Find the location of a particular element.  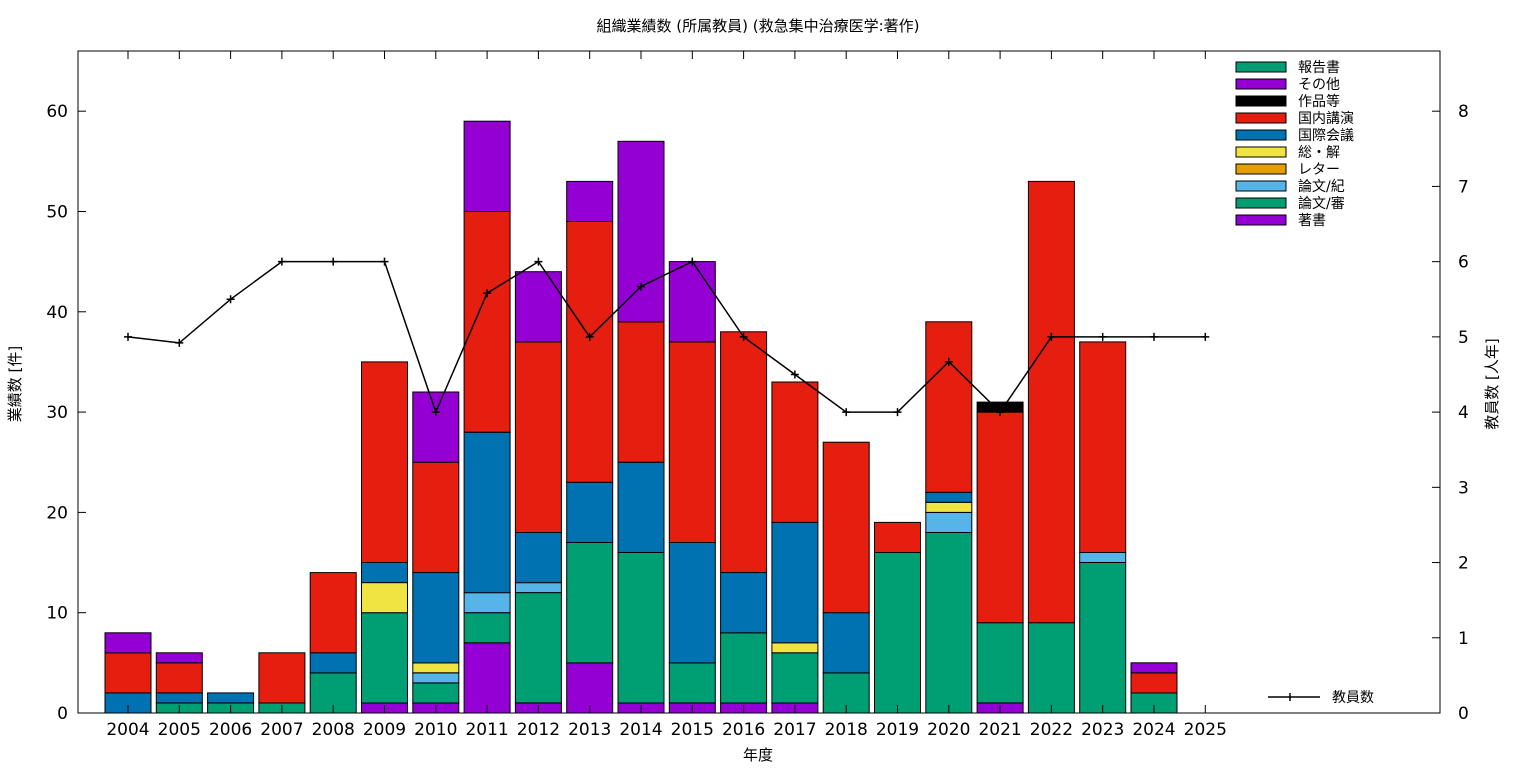

x-tick-label: 2005 is located at coordinates (179, 730).